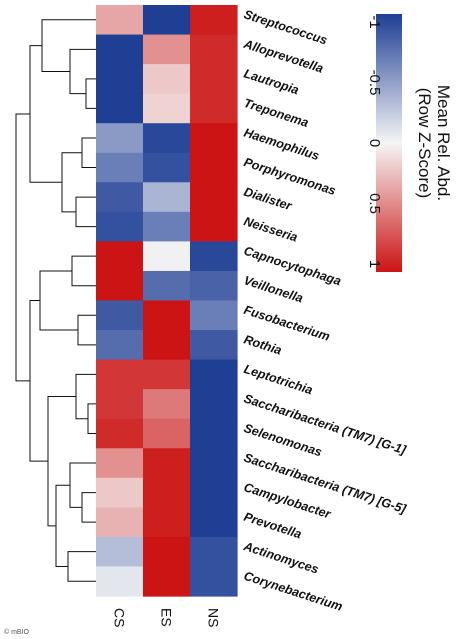  Describe the element at coordinates (374, 143) in the screenshot. I see `colorbar-tick-label: 0` at that location.